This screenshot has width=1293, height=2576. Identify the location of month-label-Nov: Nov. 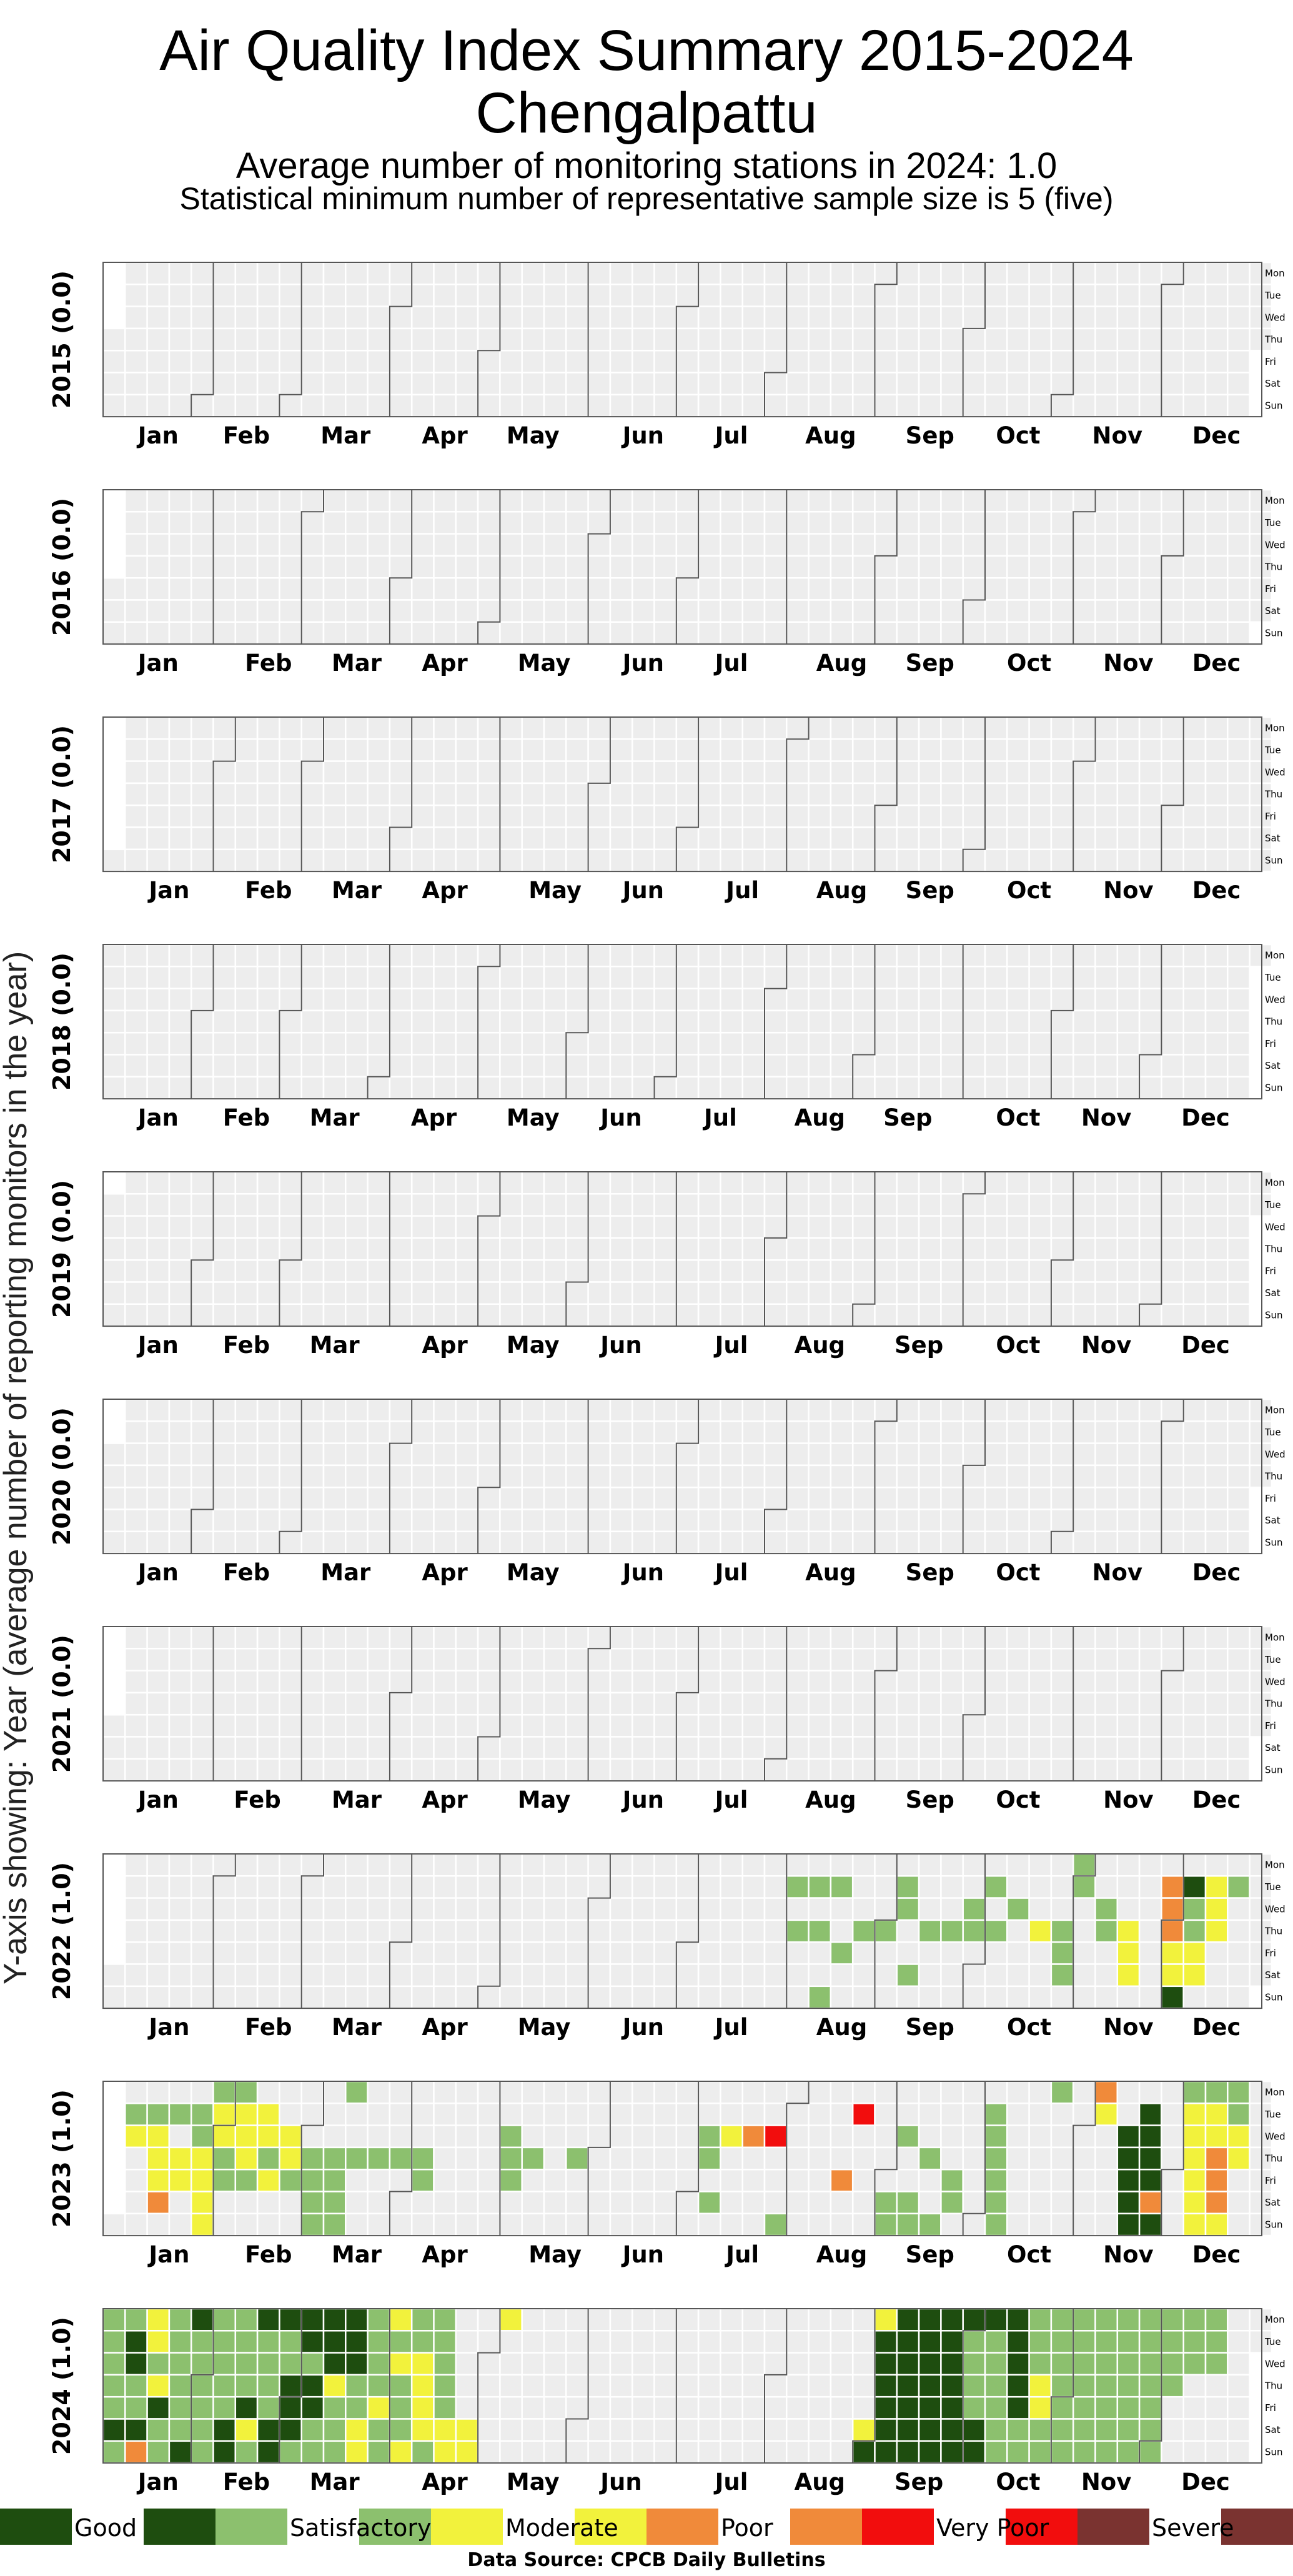
(1128, 2254).